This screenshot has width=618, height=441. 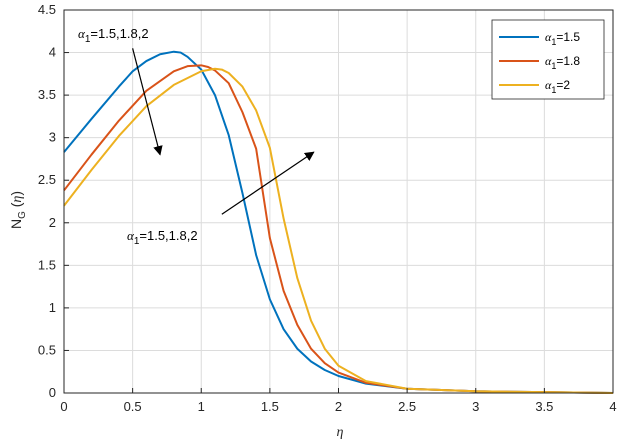 I want to click on x-tick-label: 0, so click(x=63, y=406).